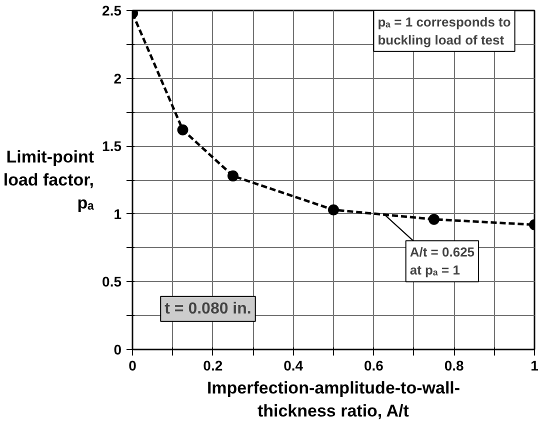 This screenshot has height=423, width=544. Describe the element at coordinates (112, 146) in the screenshot. I see `y-tick-label: 1.5` at that location.